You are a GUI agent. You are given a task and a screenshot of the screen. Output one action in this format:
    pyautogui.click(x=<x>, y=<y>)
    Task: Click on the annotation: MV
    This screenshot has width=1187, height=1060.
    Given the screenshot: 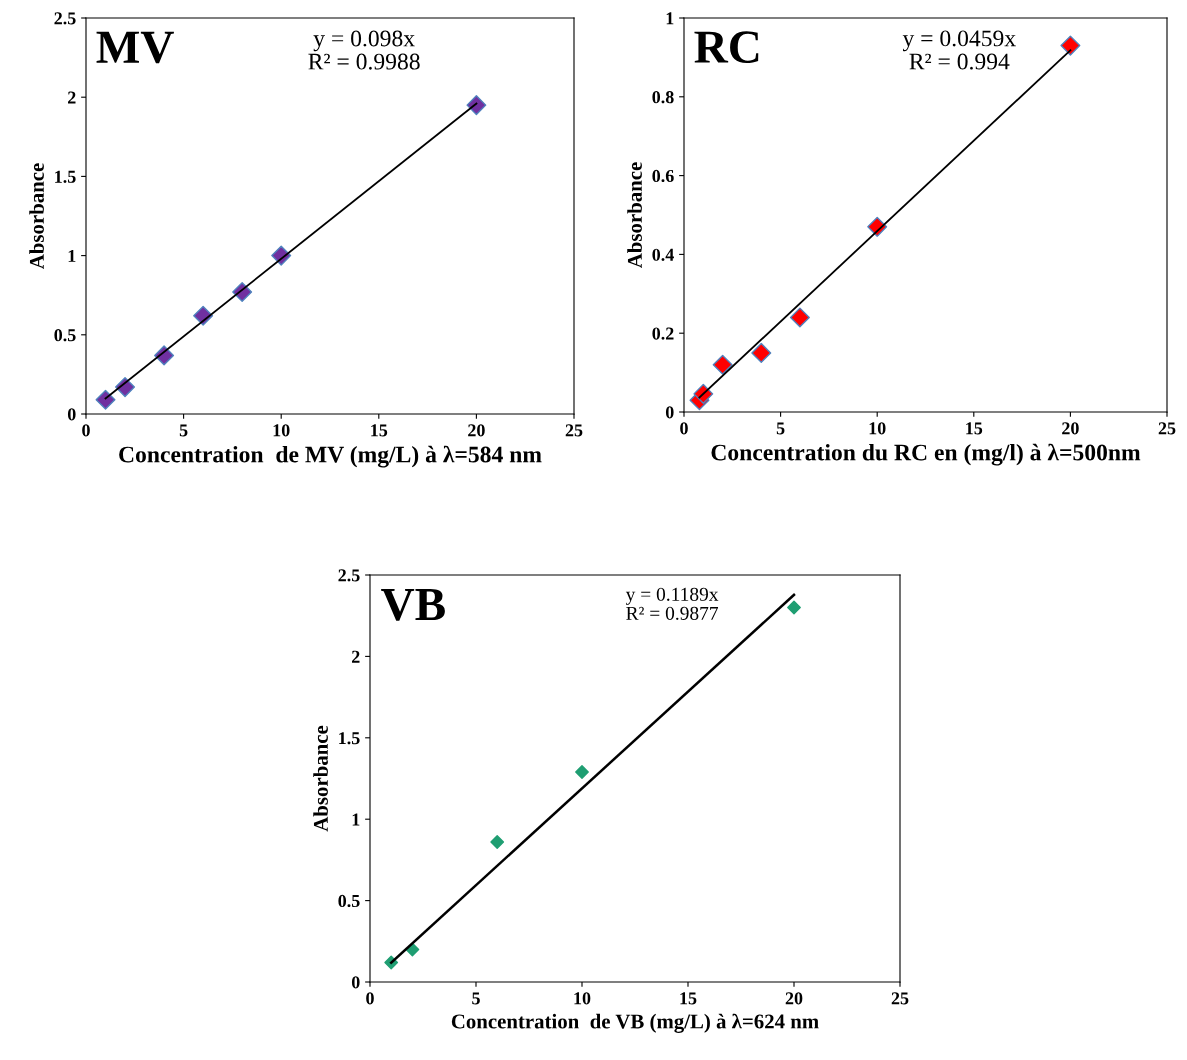 What is the action you would take?
    pyautogui.click(x=135, y=47)
    